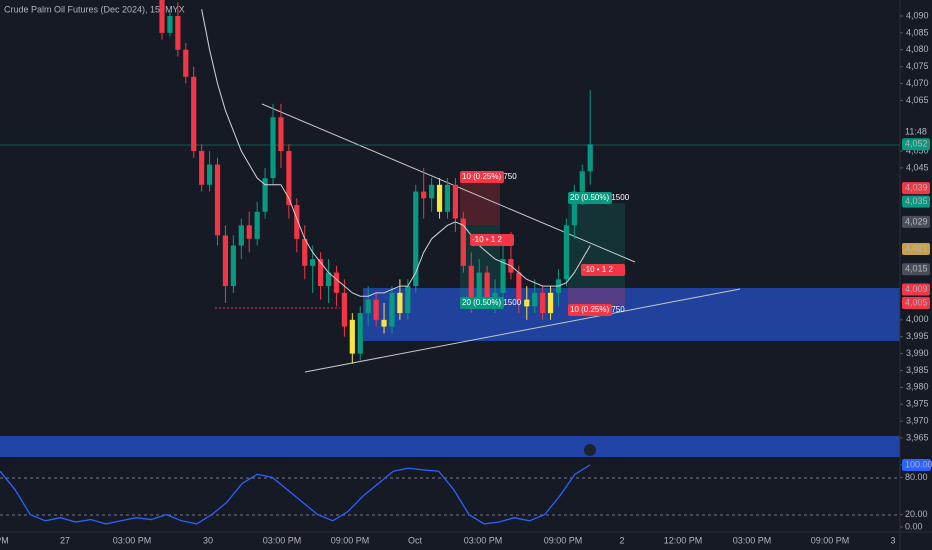  I want to click on y-tick-label: 3,985, so click(917, 370).